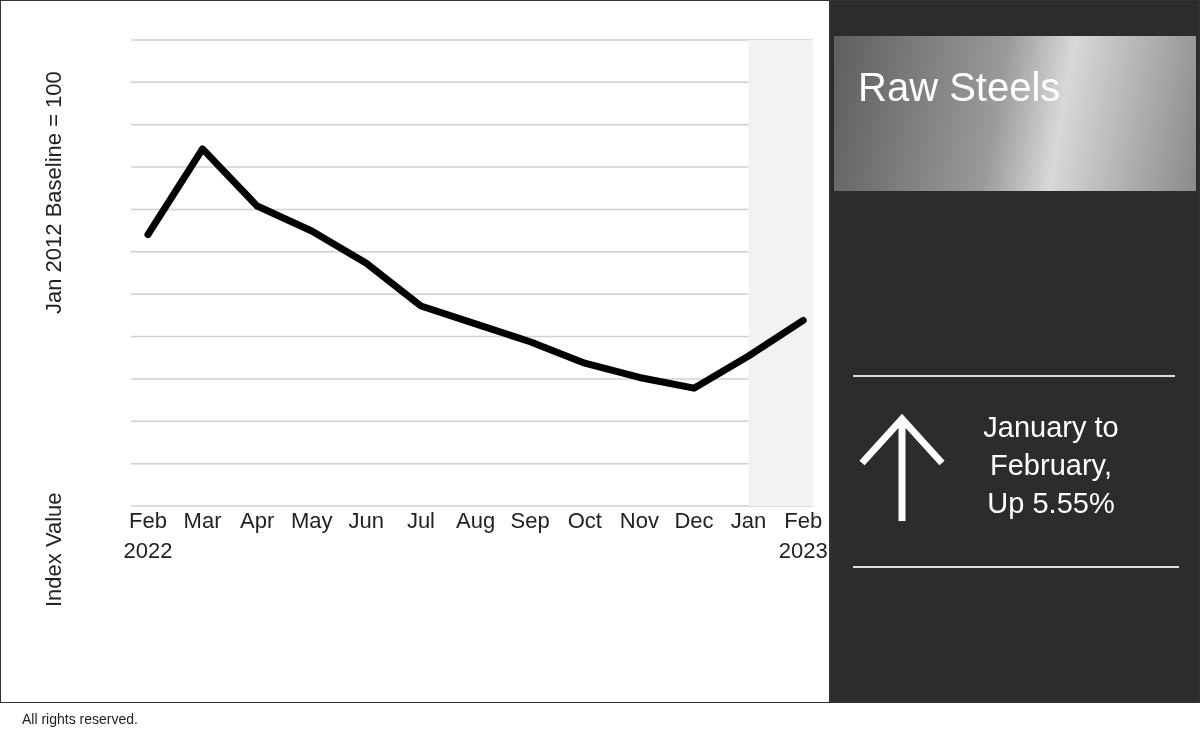 This screenshot has width=1200, height=734. What do you see at coordinates (202, 520) in the screenshot?
I see `x-tick-label: Mar` at bounding box center [202, 520].